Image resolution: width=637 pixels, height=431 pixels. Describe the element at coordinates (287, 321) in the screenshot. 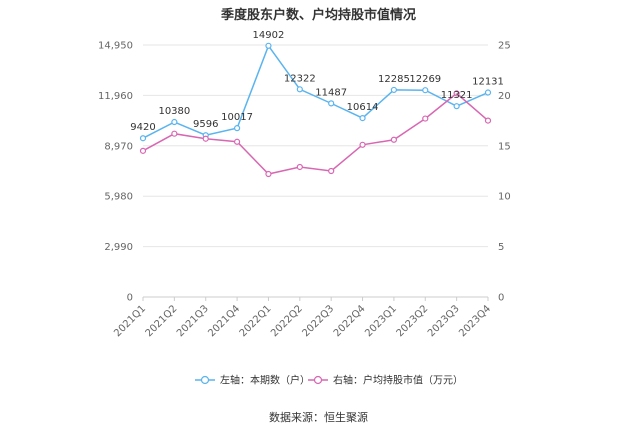

I see `x-axis-tick-label: 2022Q2` at that location.